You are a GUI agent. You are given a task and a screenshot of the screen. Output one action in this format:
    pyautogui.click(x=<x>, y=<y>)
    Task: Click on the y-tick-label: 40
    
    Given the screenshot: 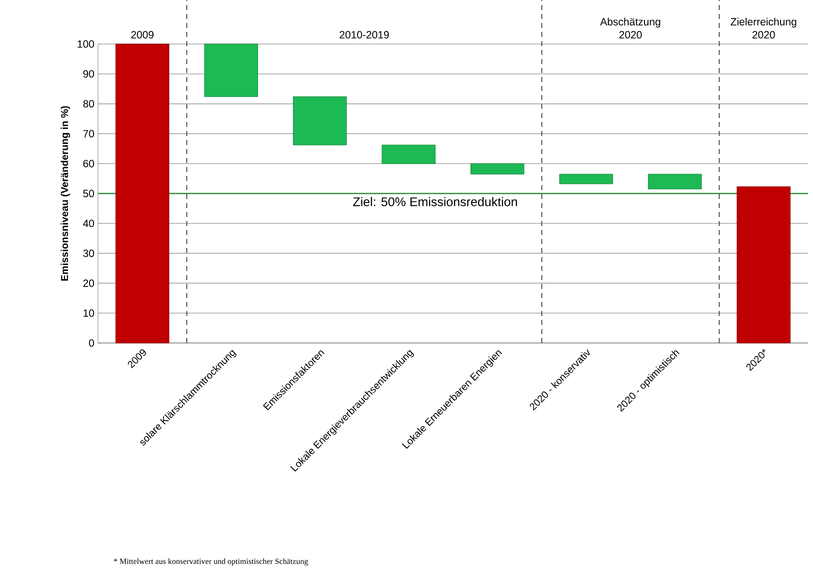 What is the action you would take?
    pyautogui.click(x=88, y=224)
    